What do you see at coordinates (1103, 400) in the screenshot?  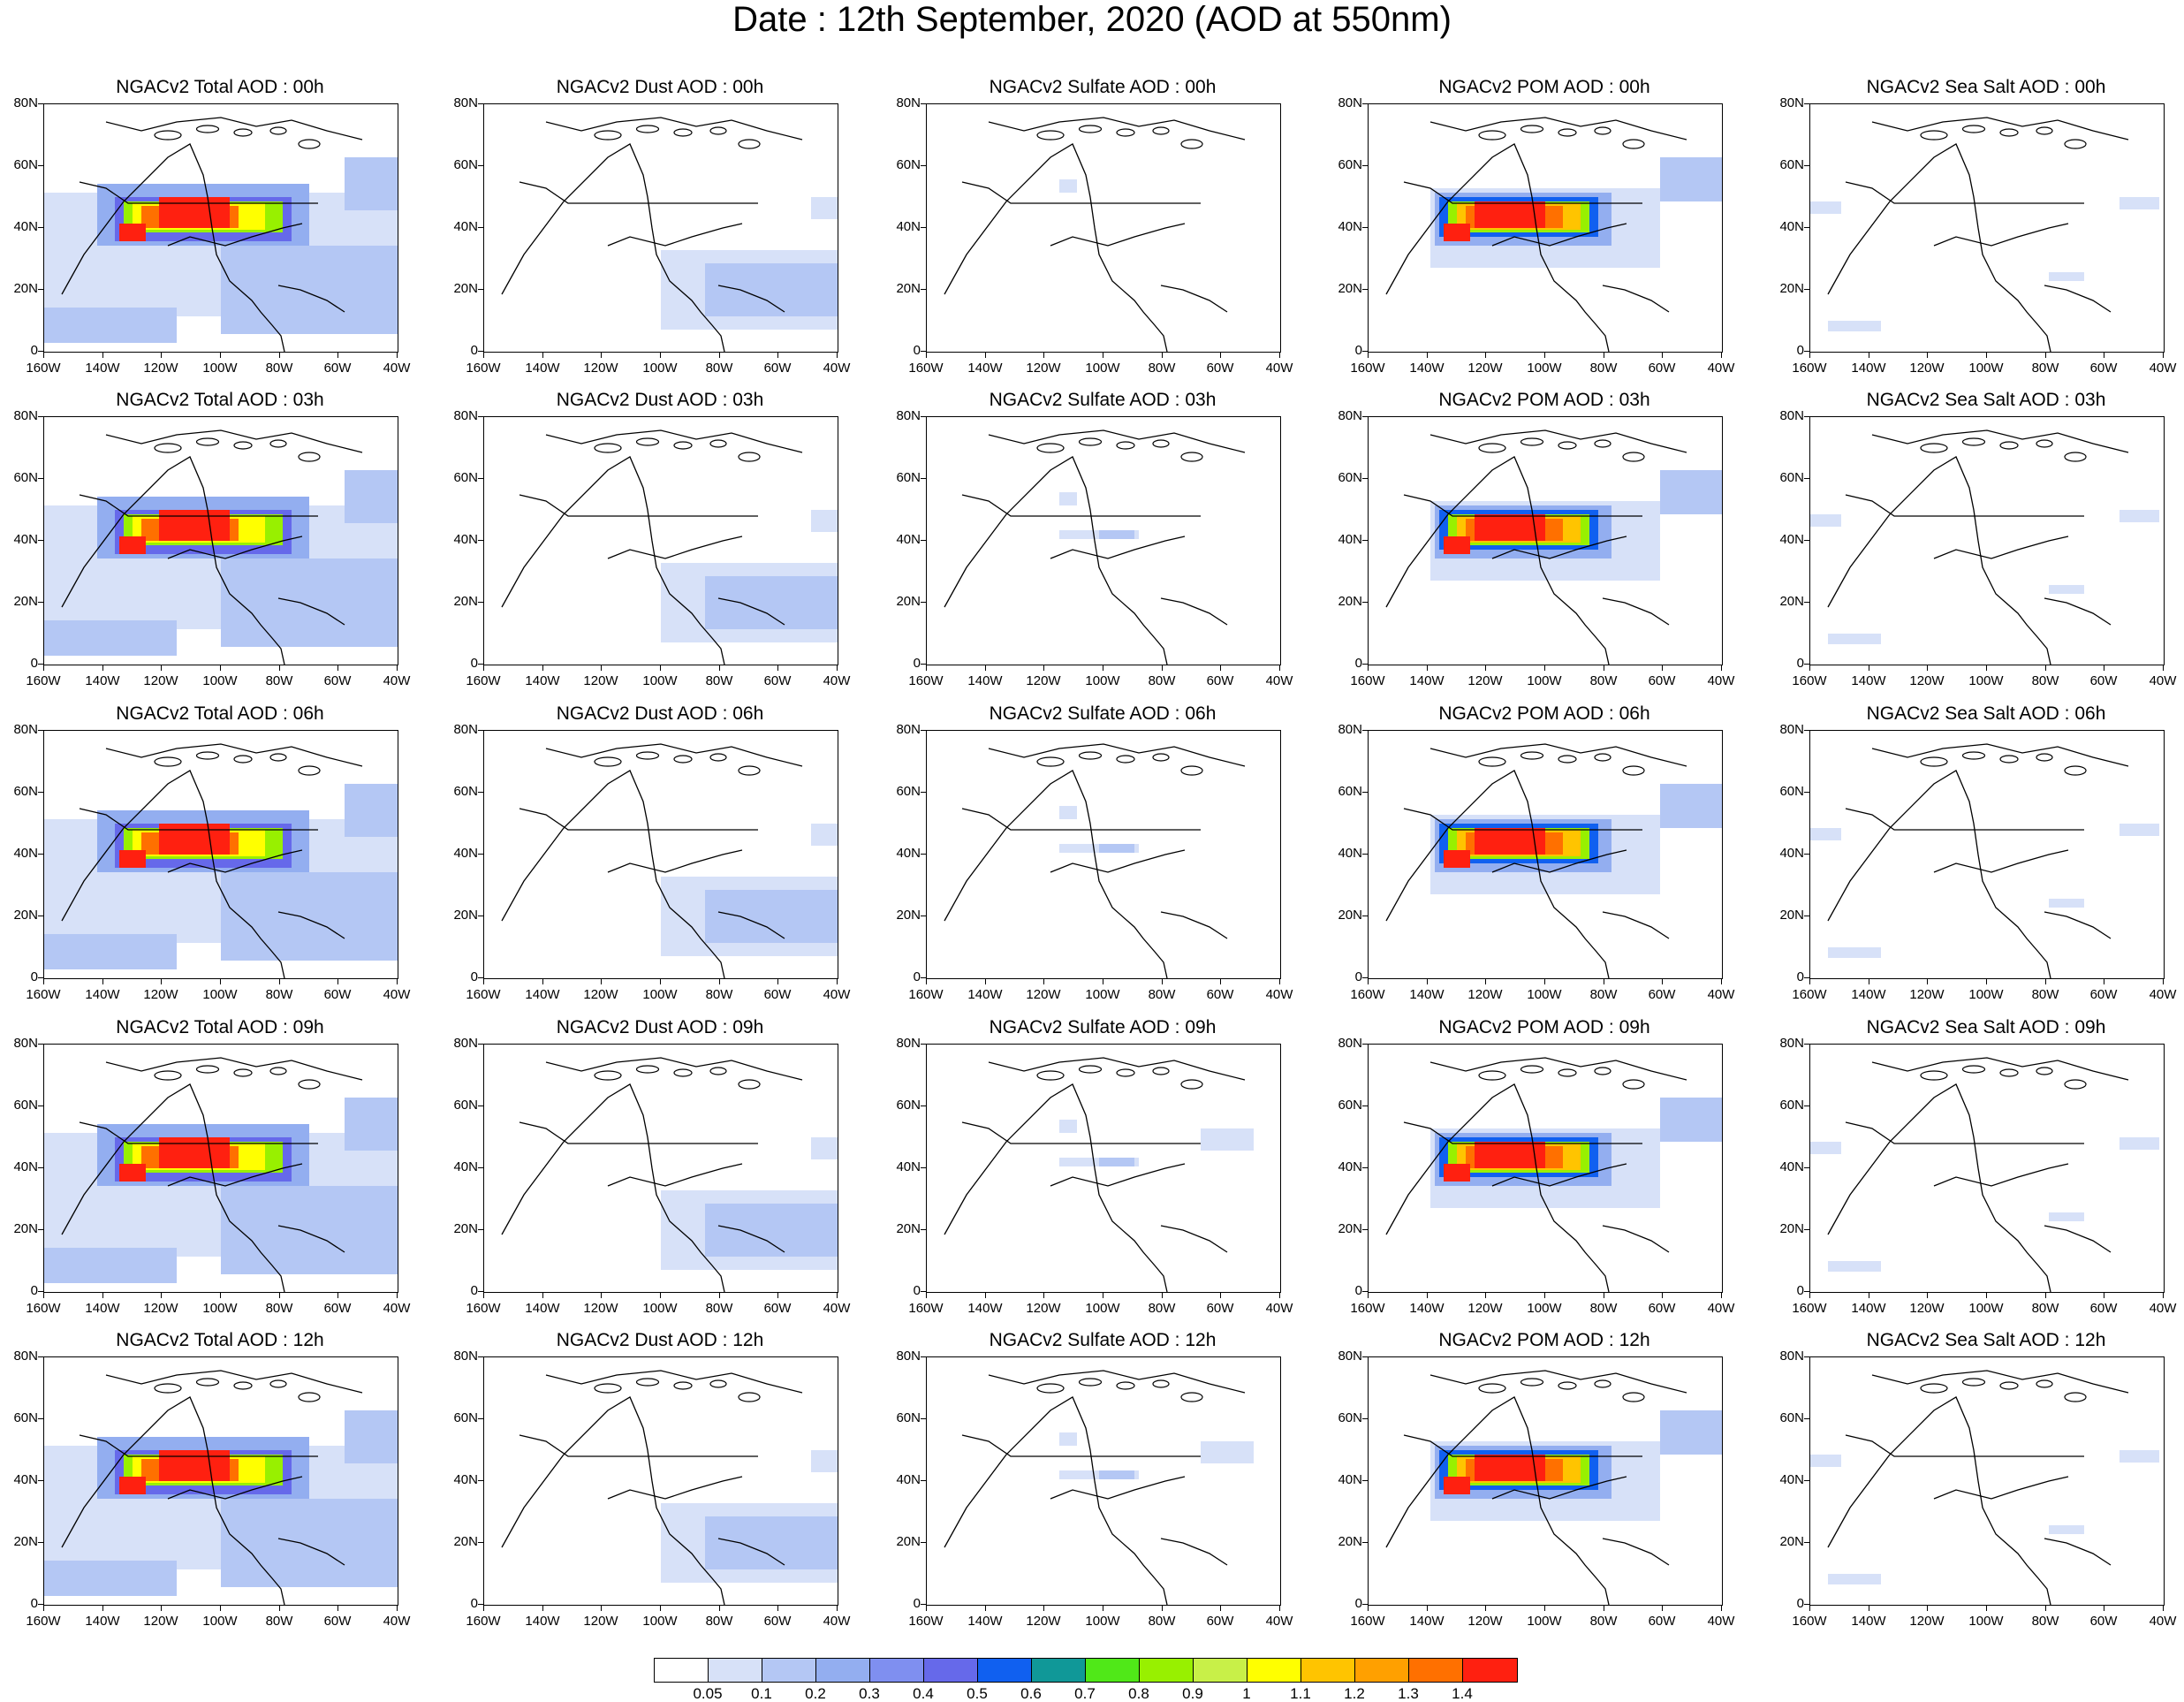 I see `panel-title: NGACv2 Sulfate AOD : 03h` at bounding box center [1103, 400].